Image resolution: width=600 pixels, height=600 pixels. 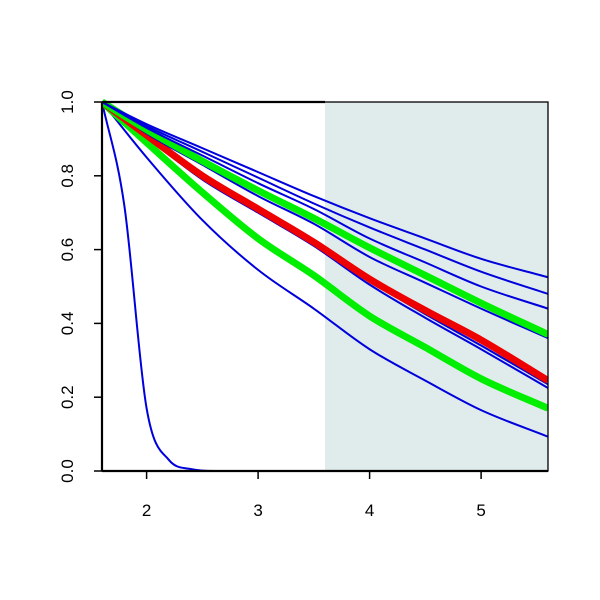 I want to click on y-tick-label: 0.4, so click(x=67, y=324).